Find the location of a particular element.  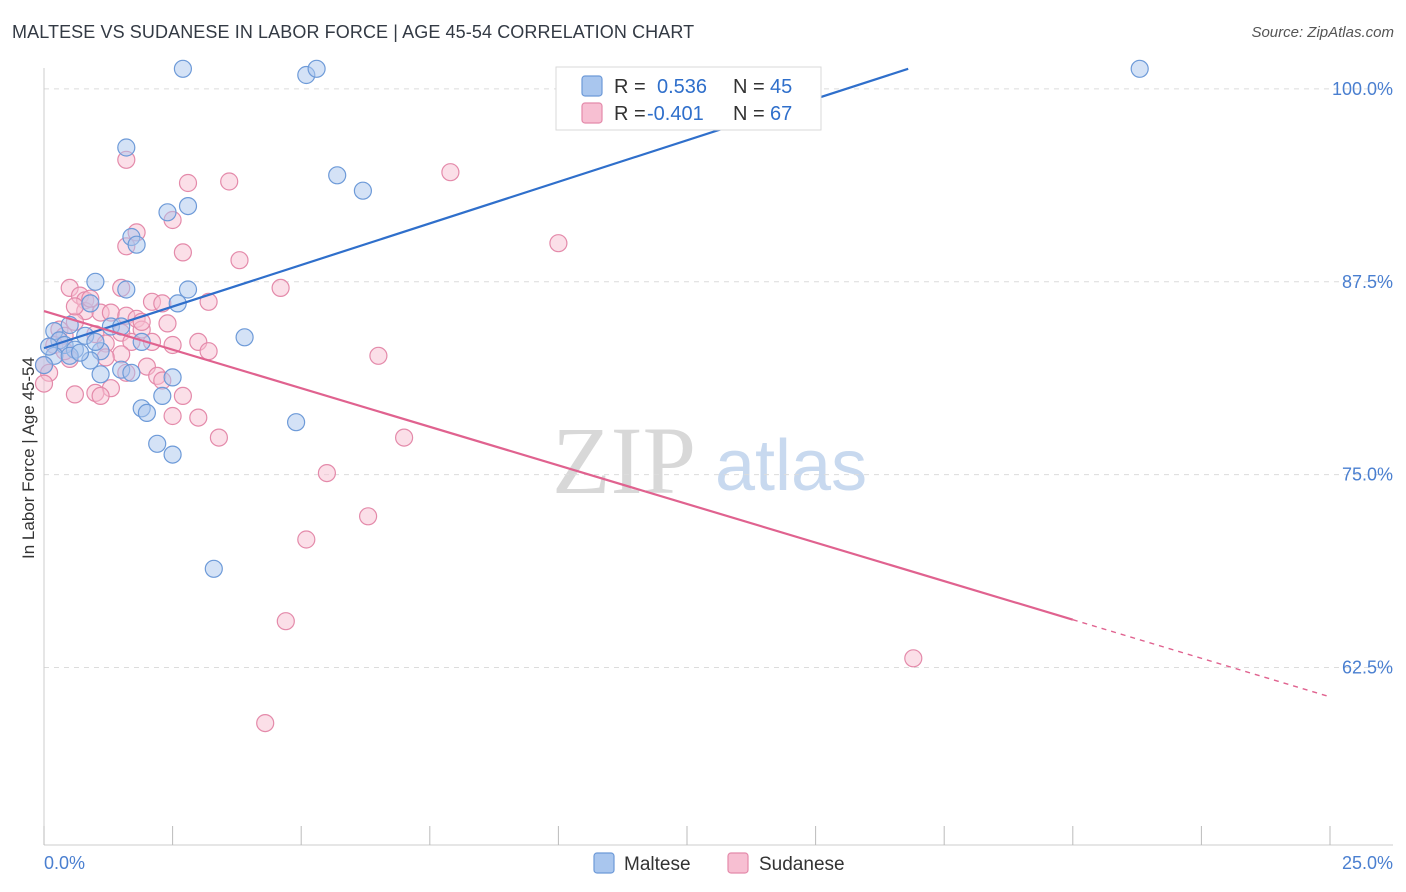

y-tick-label: 87.5% is located at coordinates (1367, 282).